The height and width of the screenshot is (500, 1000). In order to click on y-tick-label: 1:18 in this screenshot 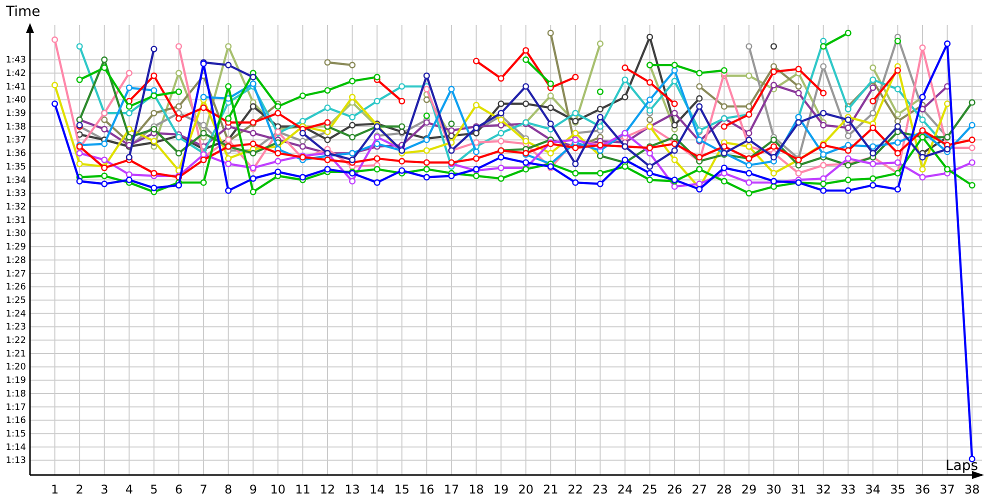, I will do `click(16, 394)`.